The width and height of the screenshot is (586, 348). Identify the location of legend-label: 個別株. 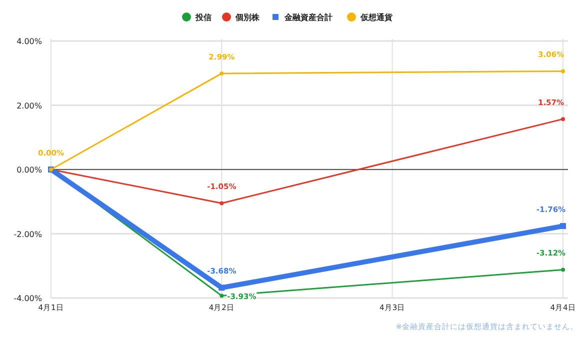
(247, 17).